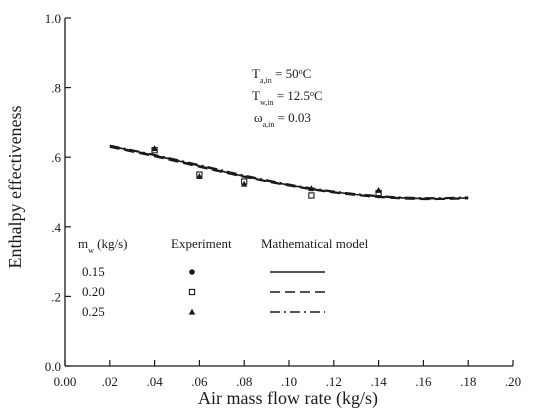 The height and width of the screenshot is (414, 535). What do you see at coordinates (103, 245) in the screenshot?
I see `legend-header-parameter: mw (kg/s)` at bounding box center [103, 245].